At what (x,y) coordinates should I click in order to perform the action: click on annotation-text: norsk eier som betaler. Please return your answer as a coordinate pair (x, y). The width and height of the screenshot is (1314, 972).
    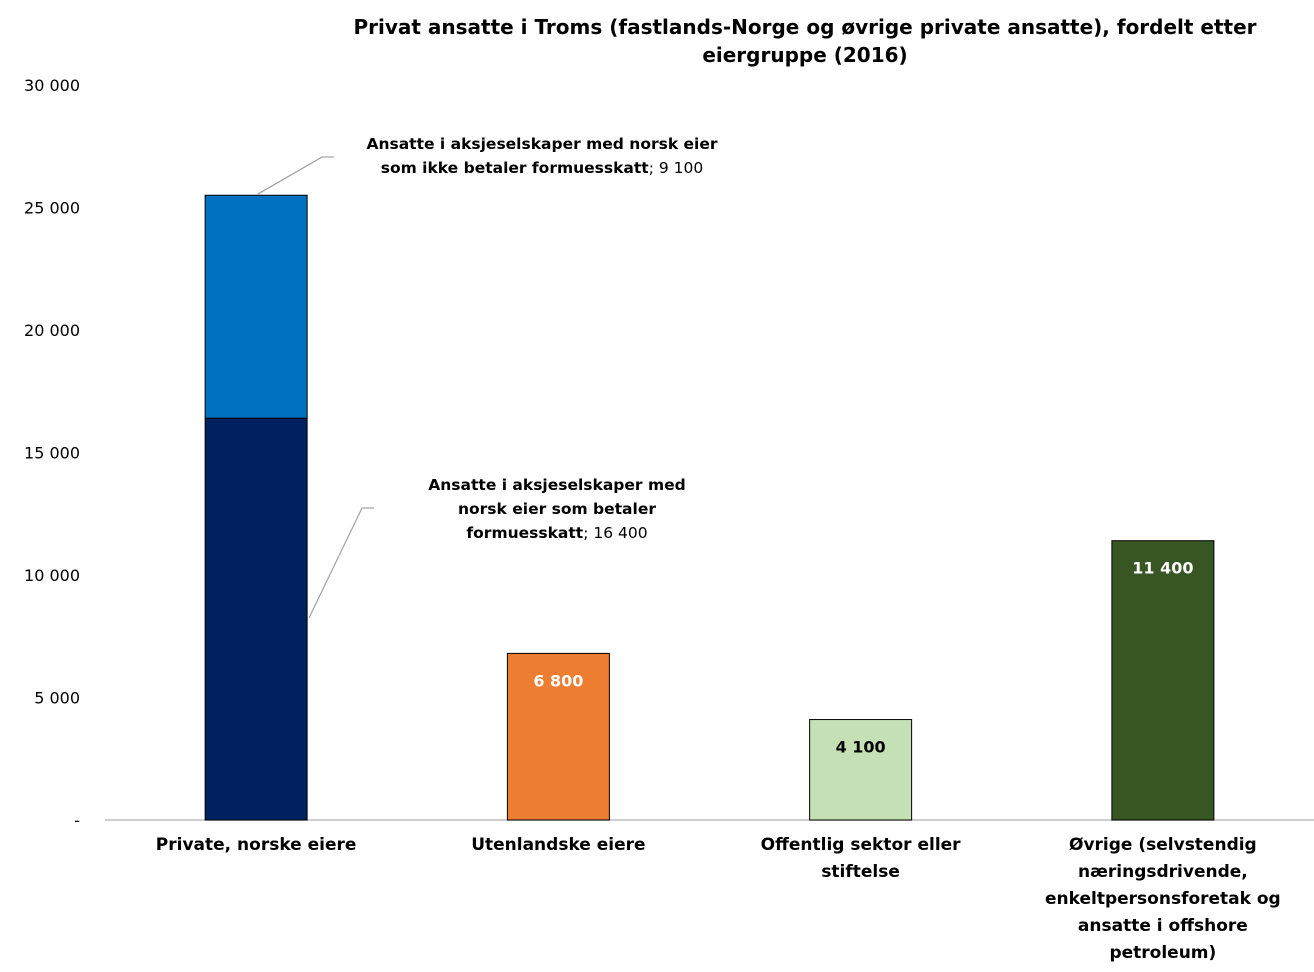
    Looking at the image, I should click on (557, 509).